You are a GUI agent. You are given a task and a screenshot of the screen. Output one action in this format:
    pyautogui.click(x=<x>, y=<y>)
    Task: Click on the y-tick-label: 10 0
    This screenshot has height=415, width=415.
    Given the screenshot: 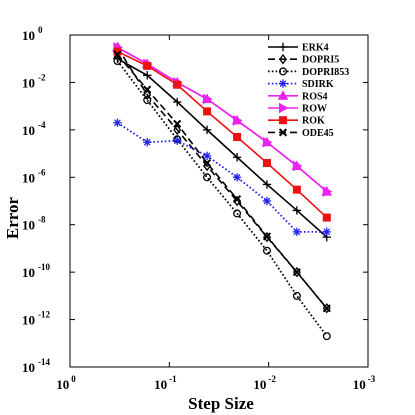 What is the action you would take?
    pyautogui.click(x=32, y=34)
    